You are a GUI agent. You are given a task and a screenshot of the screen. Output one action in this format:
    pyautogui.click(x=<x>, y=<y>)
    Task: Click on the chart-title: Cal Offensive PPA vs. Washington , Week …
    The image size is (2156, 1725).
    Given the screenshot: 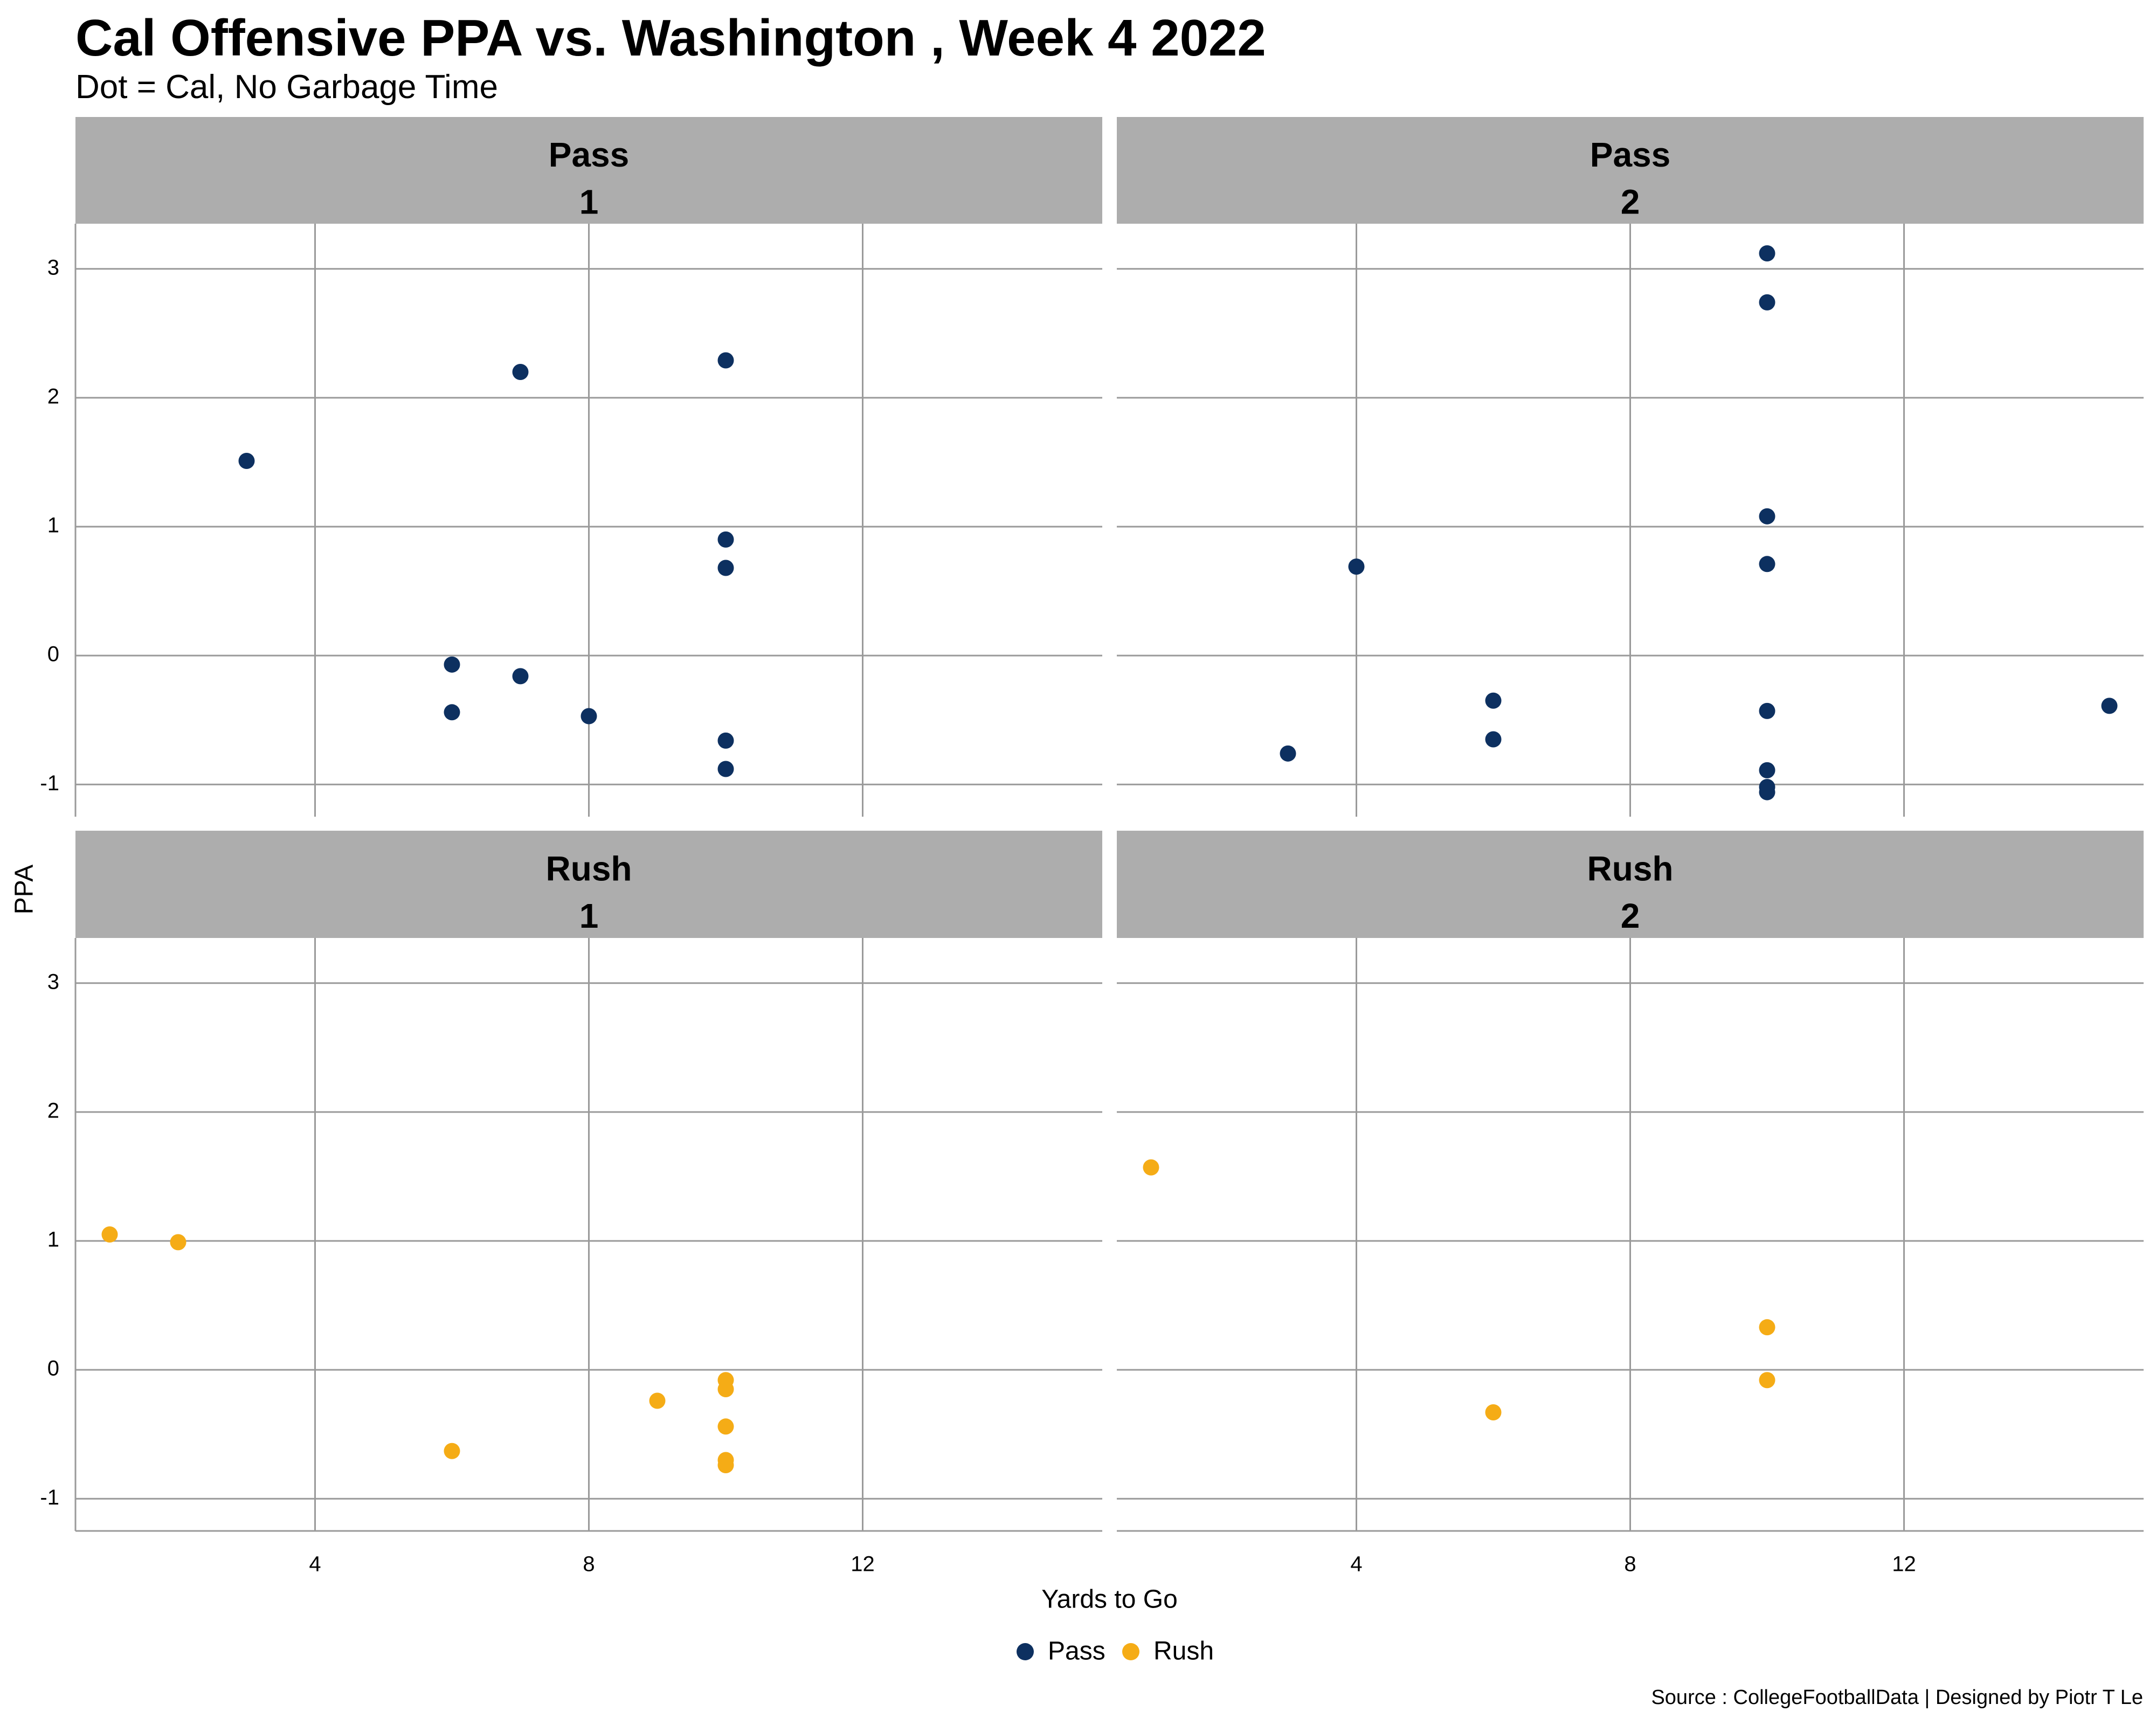 What is the action you would take?
    pyautogui.click(x=670, y=38)
    